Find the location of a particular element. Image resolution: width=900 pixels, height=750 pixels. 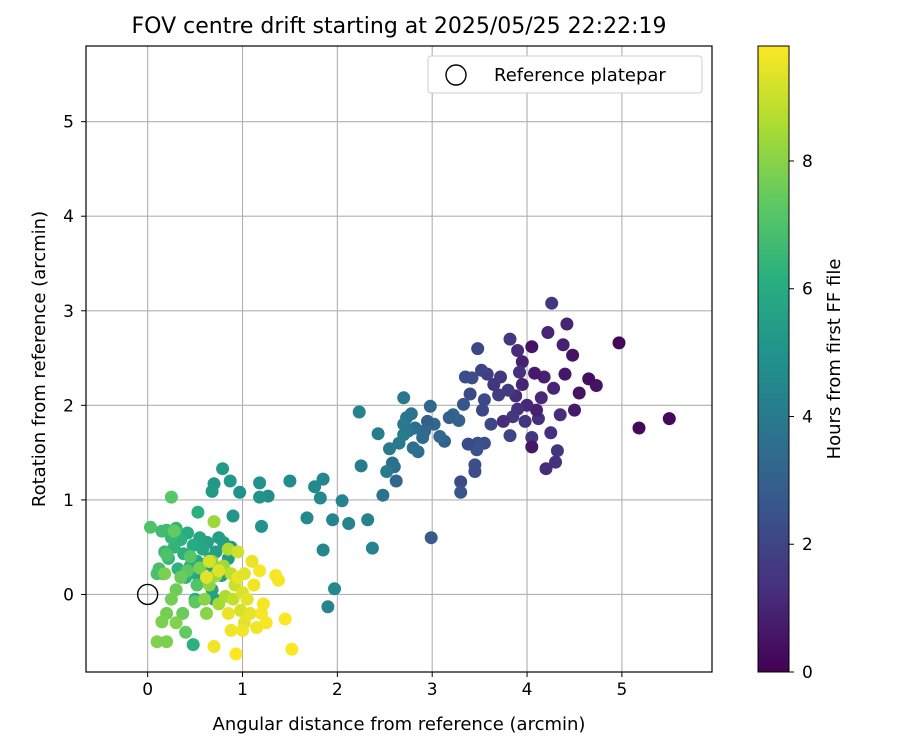

legend: Reference platepar is located at coordinates (565, 74).